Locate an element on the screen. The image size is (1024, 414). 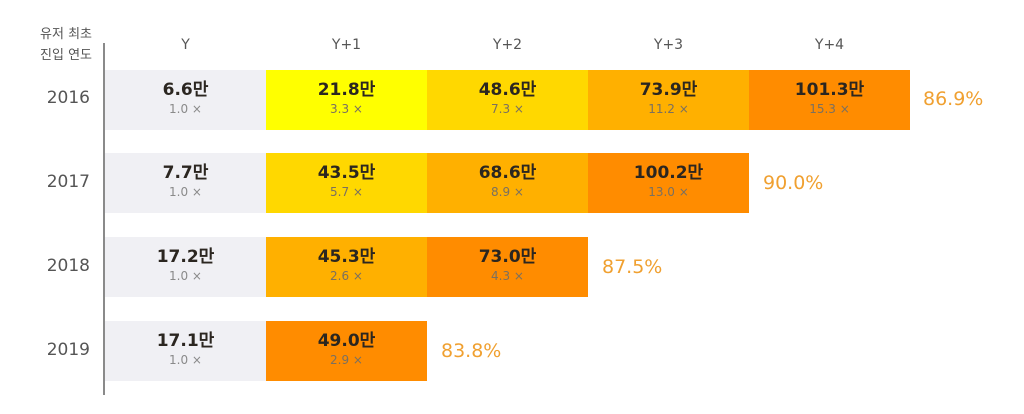
cell-2019-y1: 49.0만 2.9 × is located at coordinates (346, 351).